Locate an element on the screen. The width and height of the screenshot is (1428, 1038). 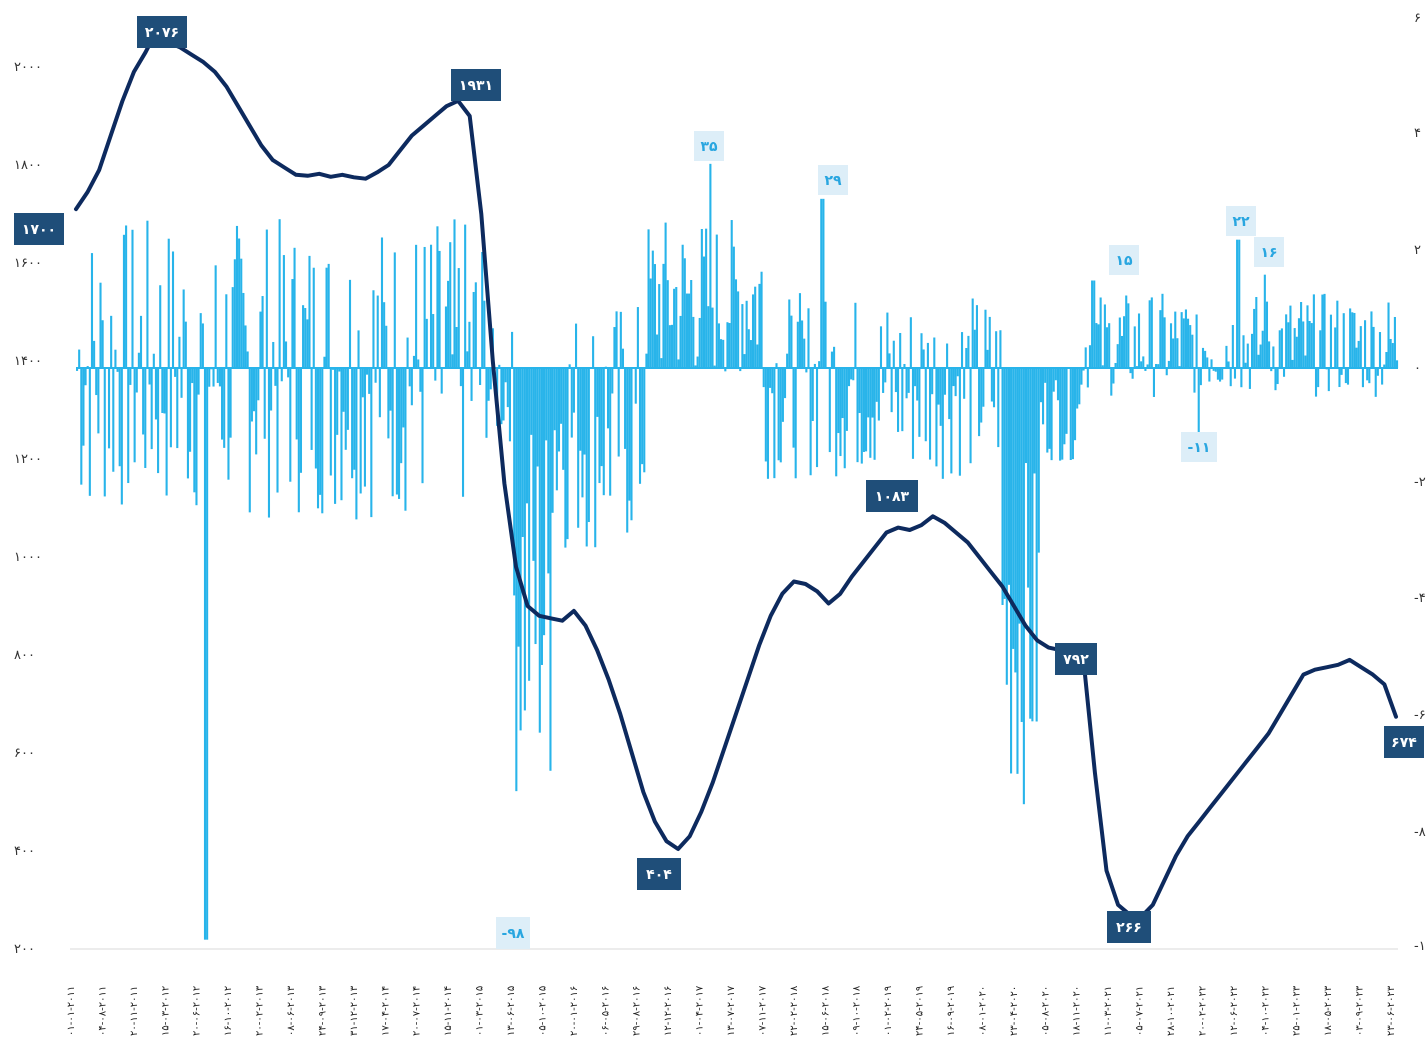
date-tick-label: ۲۰-۰۱-۲۰۱۶ is located at coordinates (574, 1011).